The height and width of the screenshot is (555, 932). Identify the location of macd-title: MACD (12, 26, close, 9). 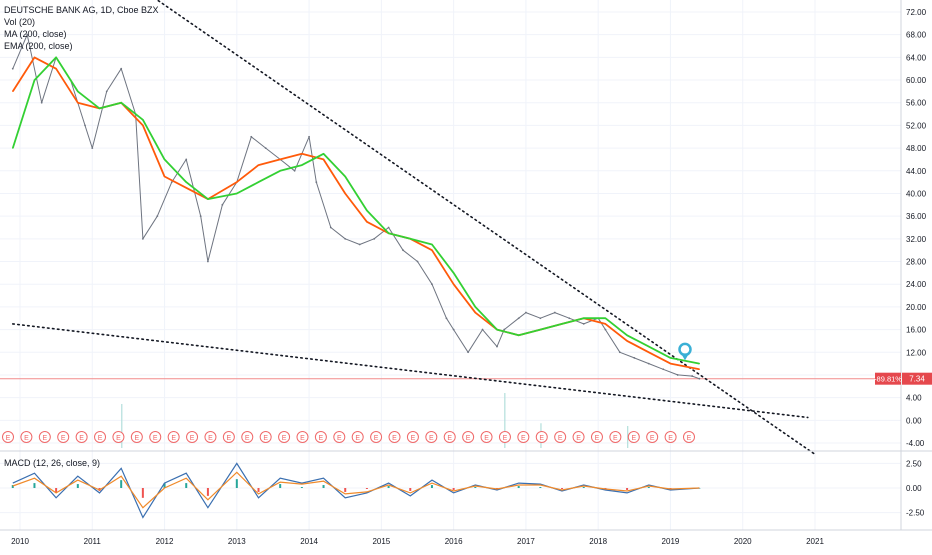
(52, 463).